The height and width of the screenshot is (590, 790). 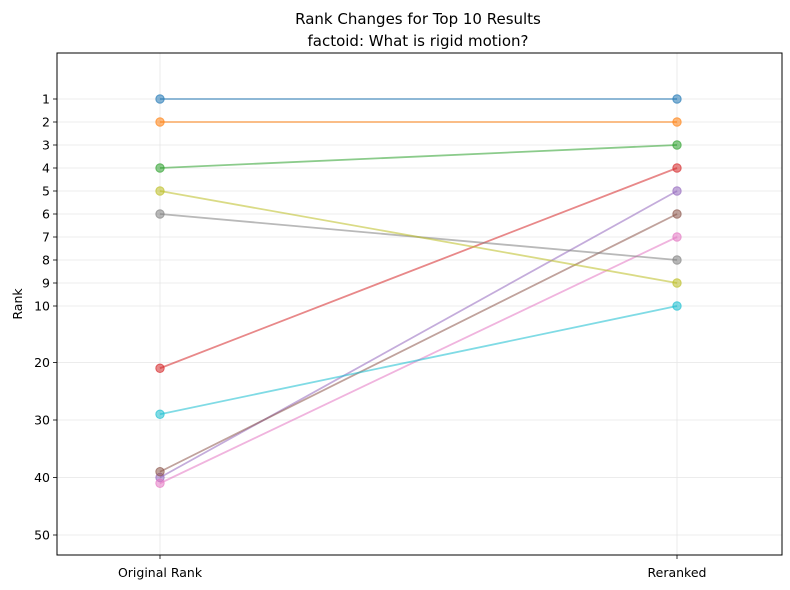 I want to click on y-tick-label: 8, so click(x=46, y=260).